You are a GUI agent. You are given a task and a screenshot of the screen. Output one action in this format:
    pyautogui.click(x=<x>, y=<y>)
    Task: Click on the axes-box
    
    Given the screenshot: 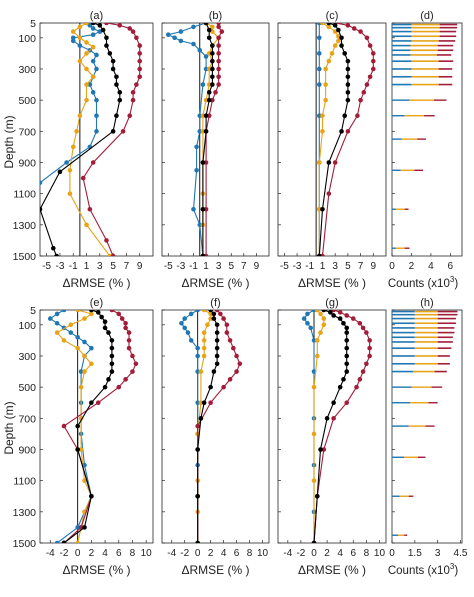 What is the action you would take?
    pyautogui.click(x=215, y=426)
    